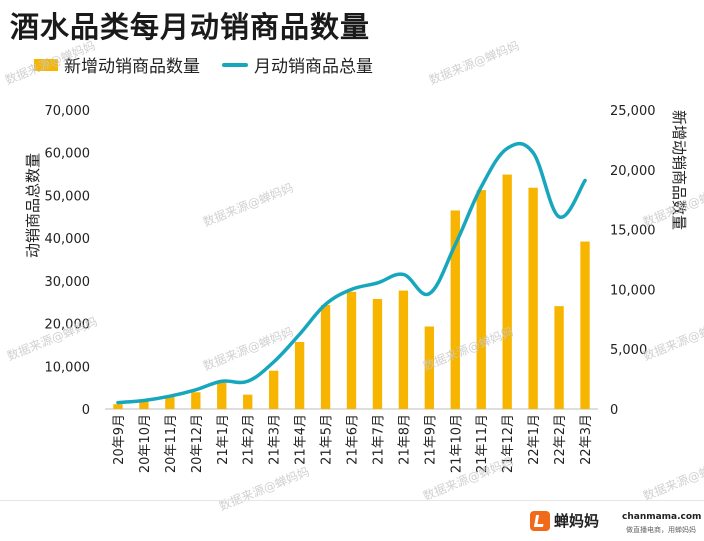 The width and height of the screenshot is (704, 541). Describe the element at coordinates (586, 439) in the screenshot. I see `x-tick-label: 22年3月` at that location.